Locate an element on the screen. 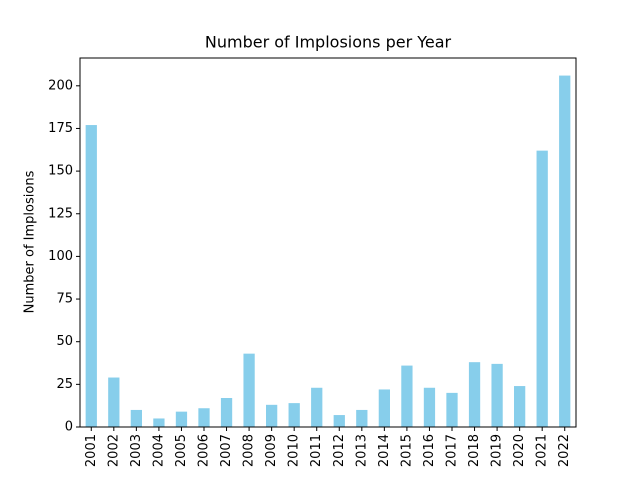  x-tick-label: 2014 is located at coordinates (384, 450).